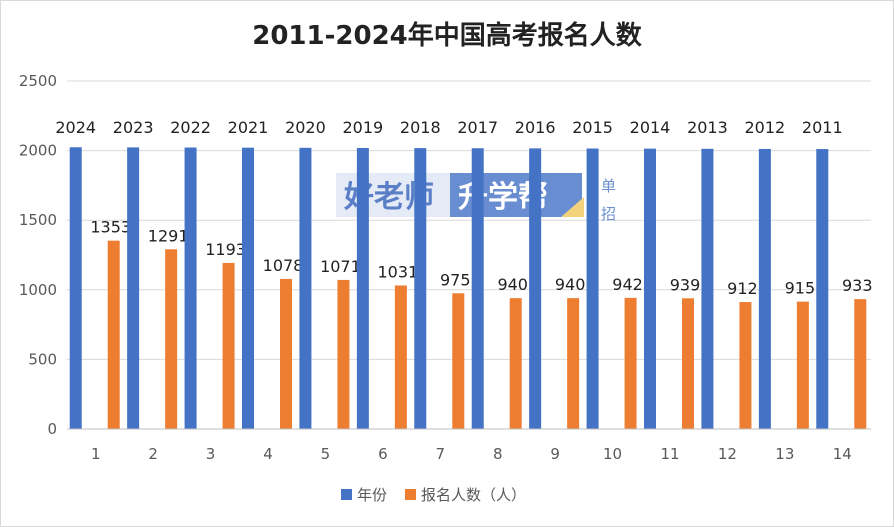 This screenshot has width=894, height=527. I want to click on x-tick-label: 1, so click(96, 454).